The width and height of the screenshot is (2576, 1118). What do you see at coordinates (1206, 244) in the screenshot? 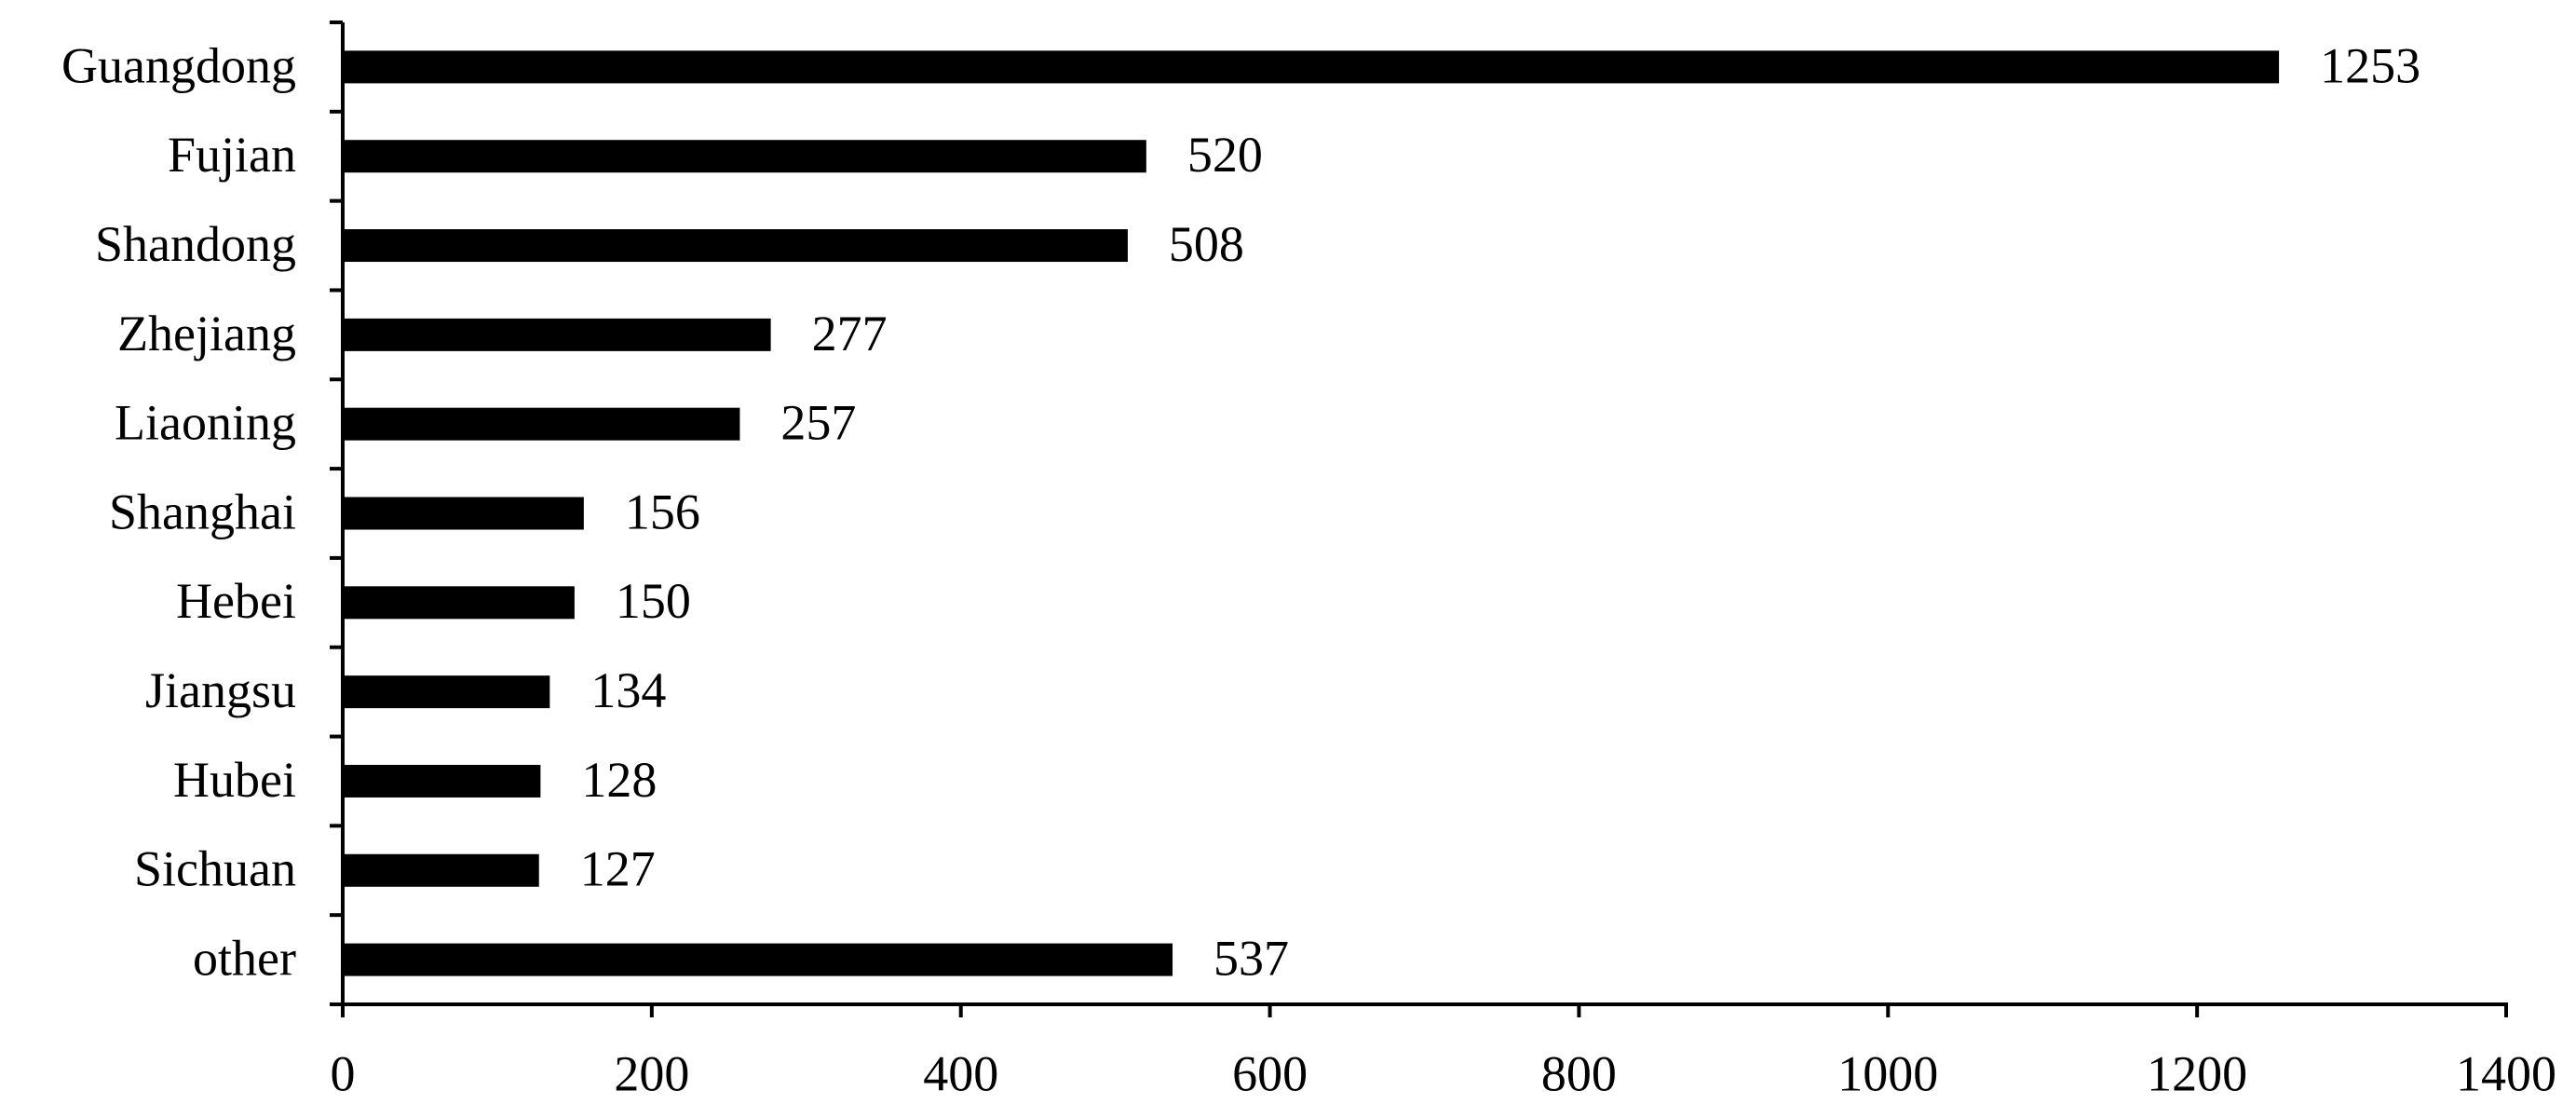
I see `value-label: 508` at bounding box center [1206, 244].